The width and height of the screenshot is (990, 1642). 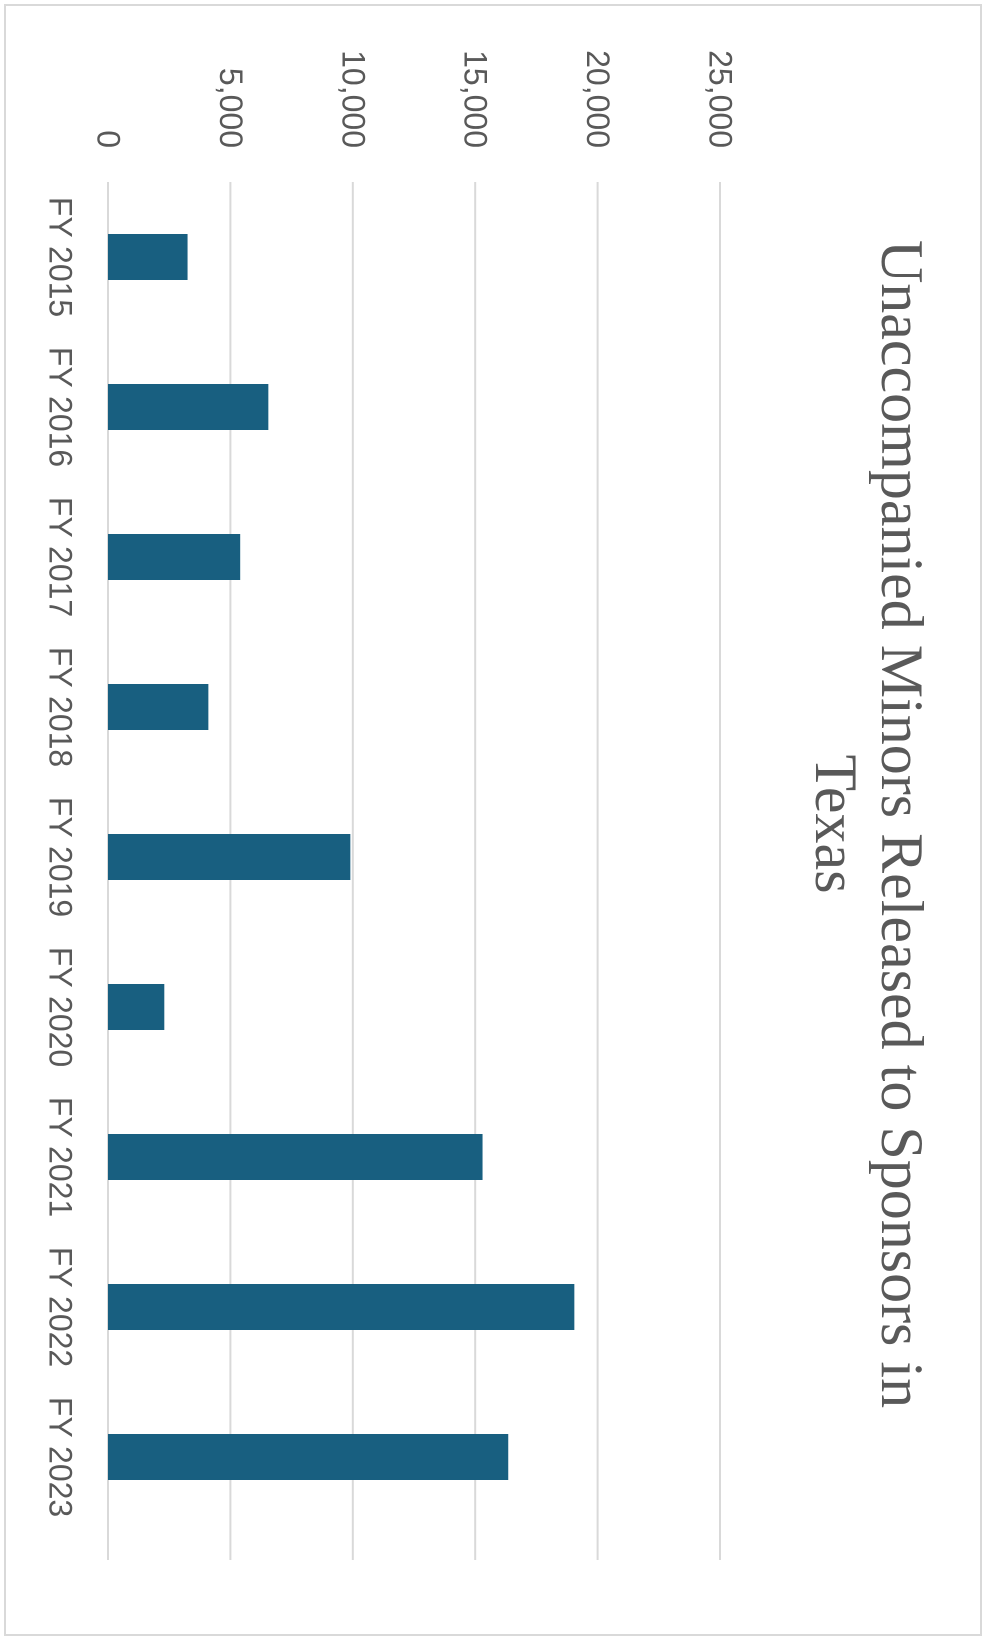 I want to click on value-tick-label: 0, so click(x=109, y=139).